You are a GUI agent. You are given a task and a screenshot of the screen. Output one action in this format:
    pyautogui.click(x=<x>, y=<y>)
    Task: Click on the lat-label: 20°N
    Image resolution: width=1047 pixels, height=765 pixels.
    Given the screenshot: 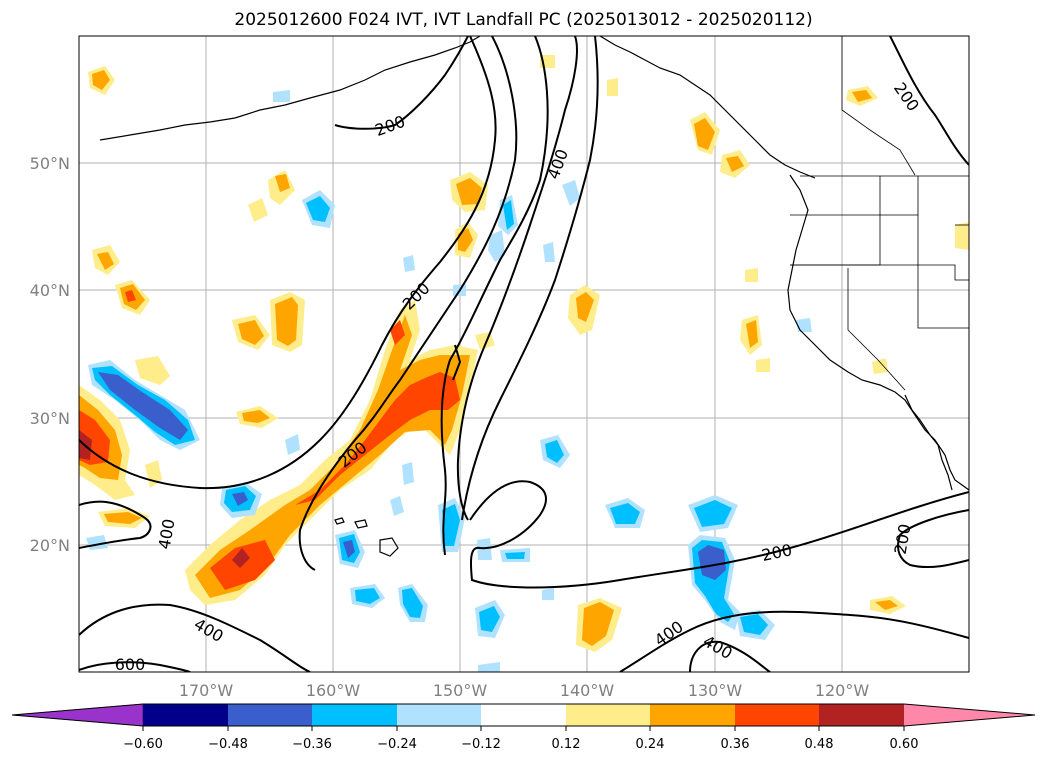 What is the action you would take?
    pyautogui.click(x=50, y=545)
    